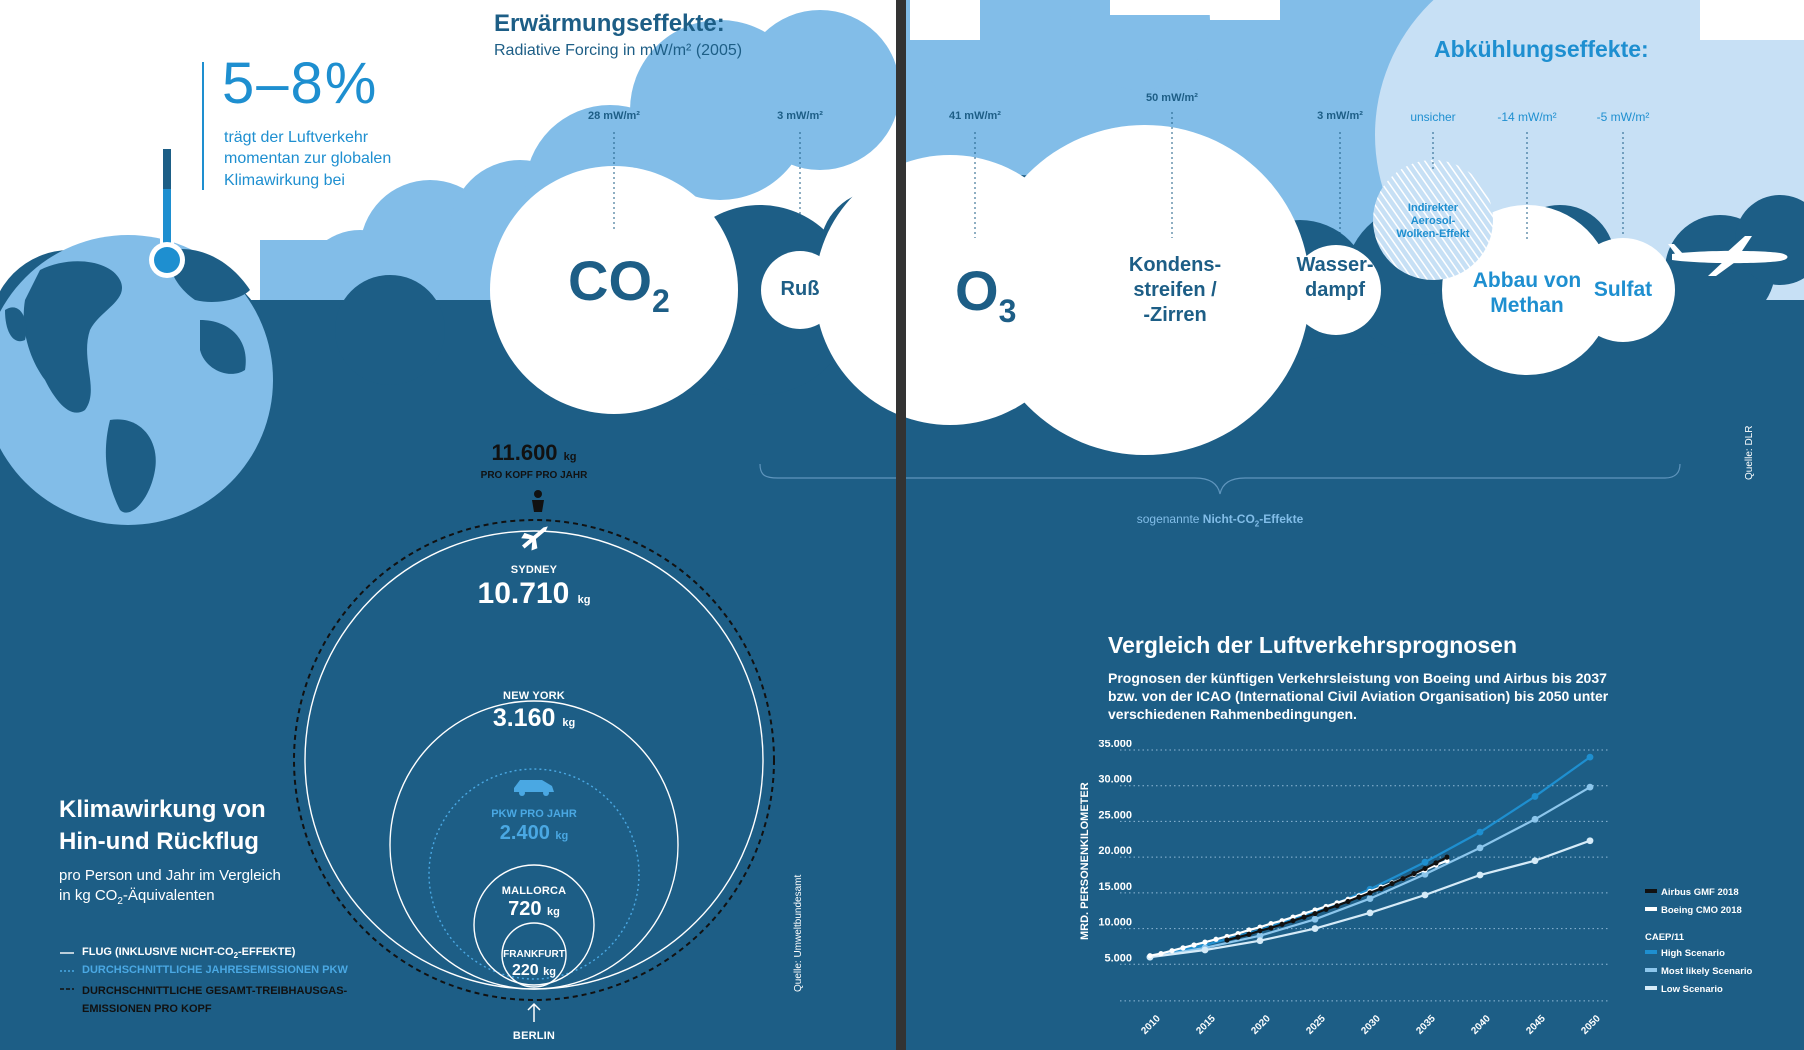 The image size is (1804, 1050). What do you see at coordinates (901, 525) in the screenshot?
I see `page-divider` at bounding box center [901, 525].